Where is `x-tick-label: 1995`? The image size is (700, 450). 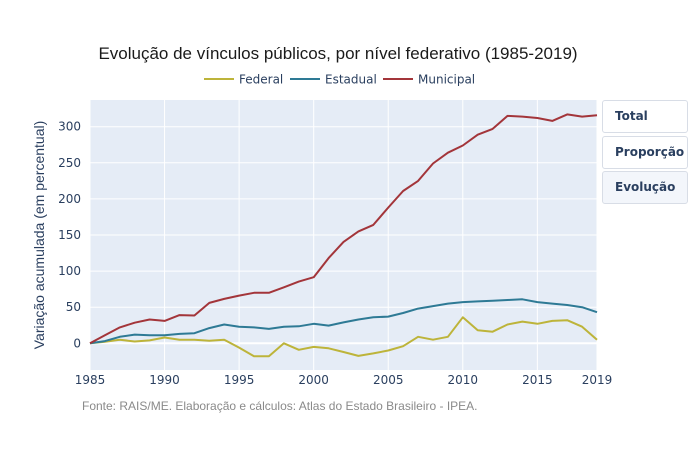
x-tick-label: 1995 is located at coordinates (239, 380).